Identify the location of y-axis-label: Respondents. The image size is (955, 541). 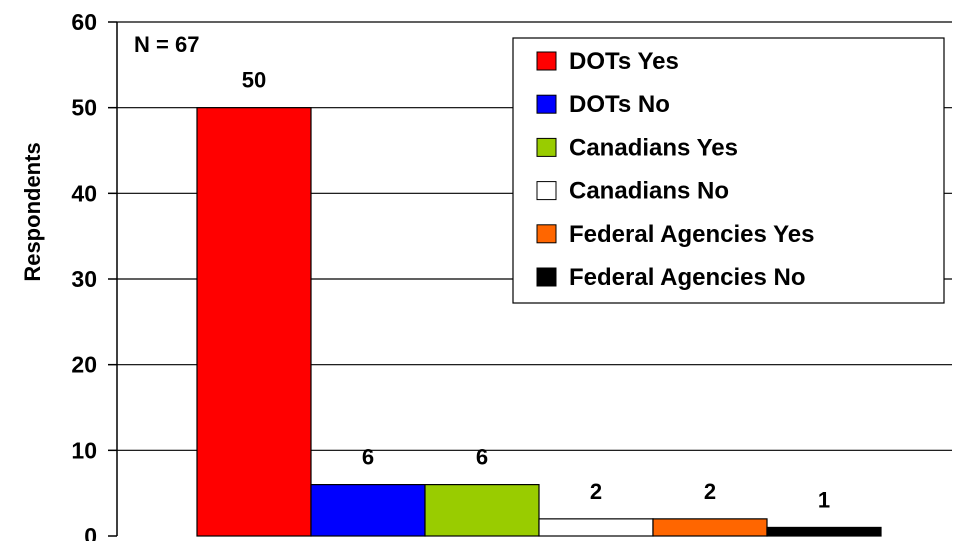
(32, 211).